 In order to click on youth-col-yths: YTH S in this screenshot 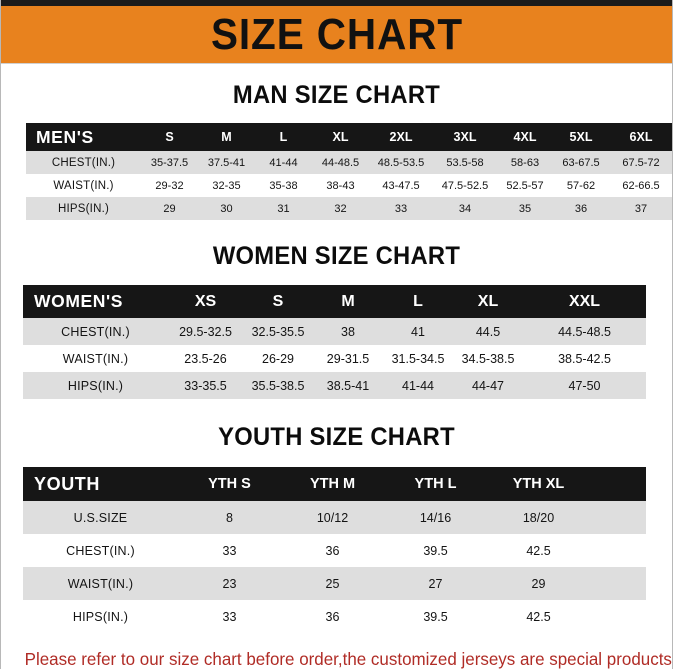, I will do `click(229, 484)`.